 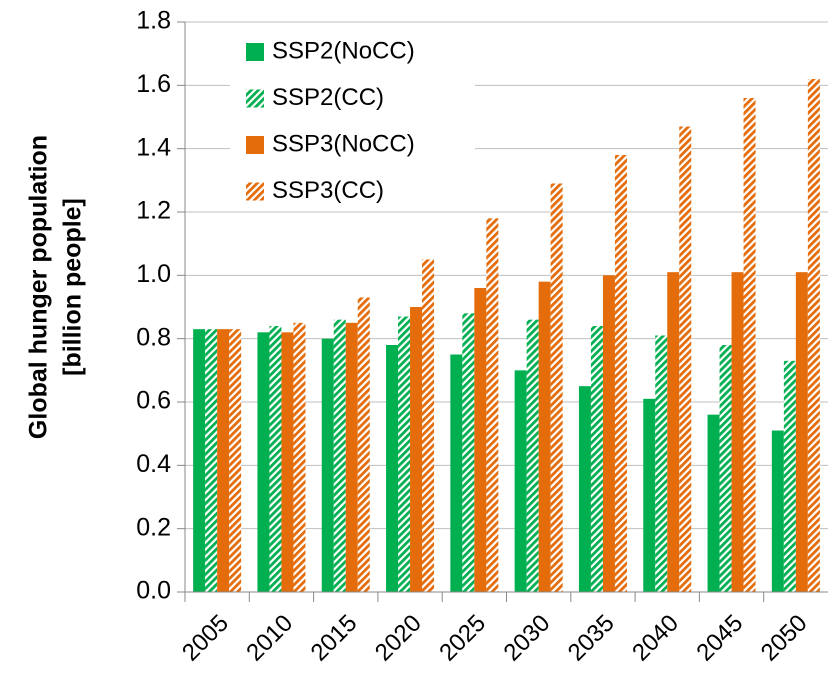 I want to click on legend-label: SSP3(NoCC), so click(x=343, y=143).